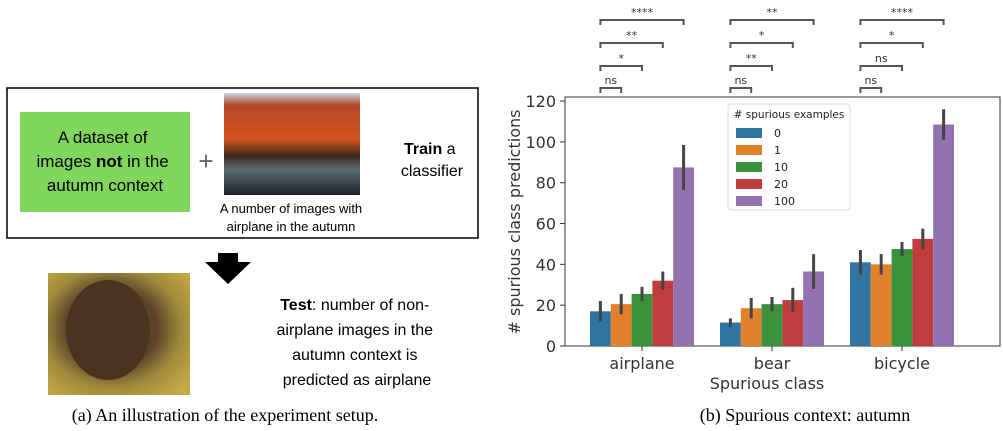 The width and height of the screenshot is (1003, 431). Describe the element at coordinates (767, 383) in the screenshot. I see `x-axis-label: Spurious class` at that location.